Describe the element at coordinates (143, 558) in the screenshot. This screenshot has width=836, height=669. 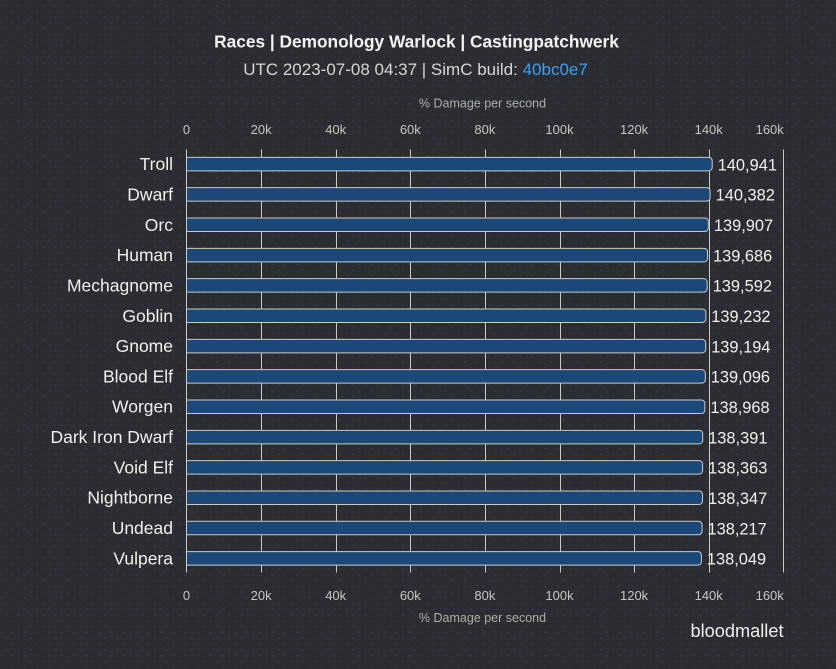
I see `svg-text: Vulpera` at that location.